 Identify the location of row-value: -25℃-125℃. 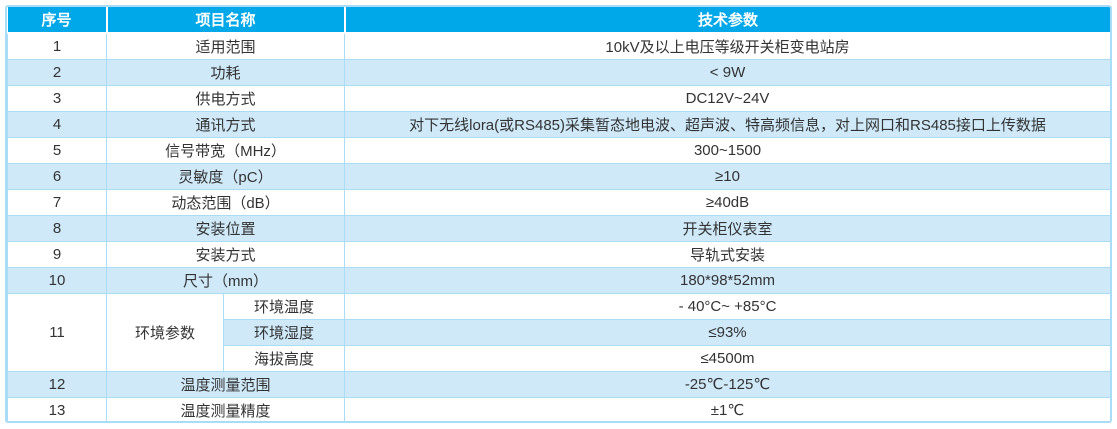
(727, 384).